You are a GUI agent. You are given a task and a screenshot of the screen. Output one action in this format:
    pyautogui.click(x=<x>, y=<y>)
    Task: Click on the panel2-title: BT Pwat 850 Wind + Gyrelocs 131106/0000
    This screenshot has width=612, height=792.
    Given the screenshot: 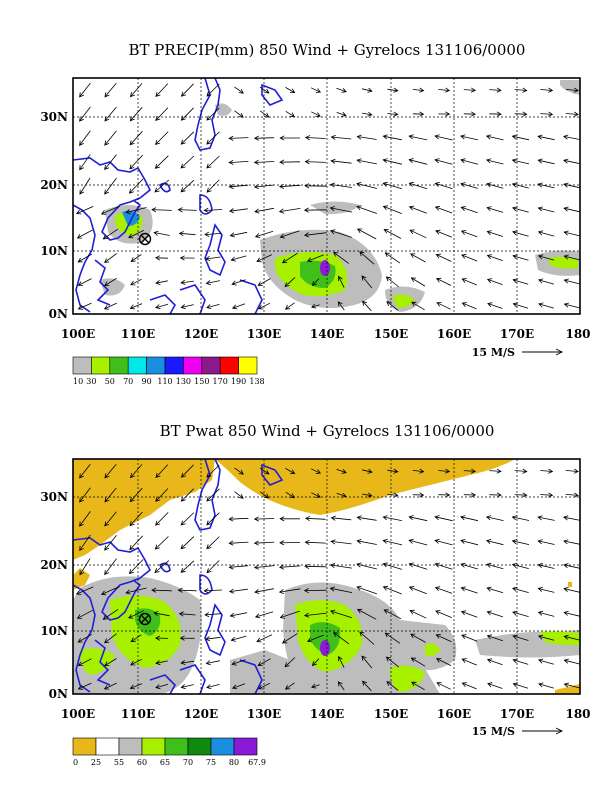 What is the action you would take?
    pyautogui.click(x=327, y=431)
    